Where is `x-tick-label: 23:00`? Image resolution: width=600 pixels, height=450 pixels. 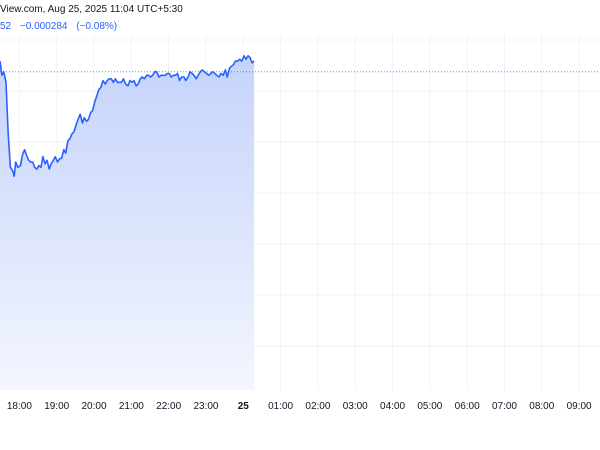
x-tick-label: 23:00 is located at coordinates (205, 406).